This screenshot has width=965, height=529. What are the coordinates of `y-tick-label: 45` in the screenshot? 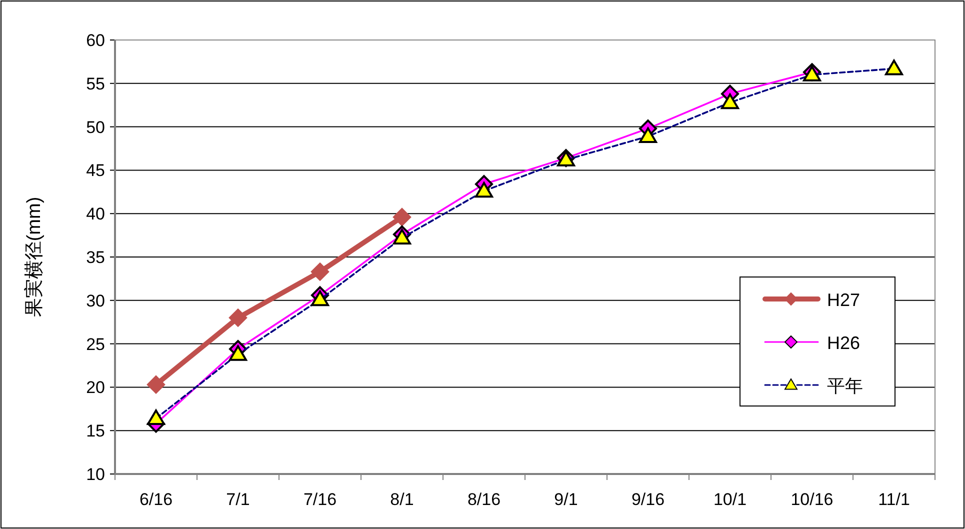 It's located at (95, 170).